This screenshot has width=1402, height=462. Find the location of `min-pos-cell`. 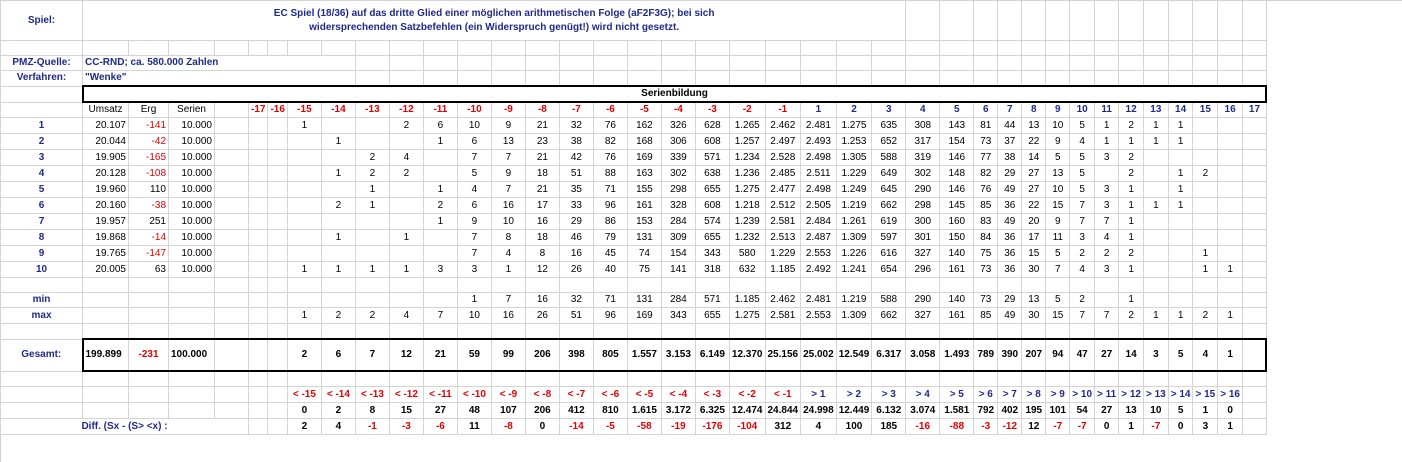

min-pos-cell is located at coordinates (1230, 300).